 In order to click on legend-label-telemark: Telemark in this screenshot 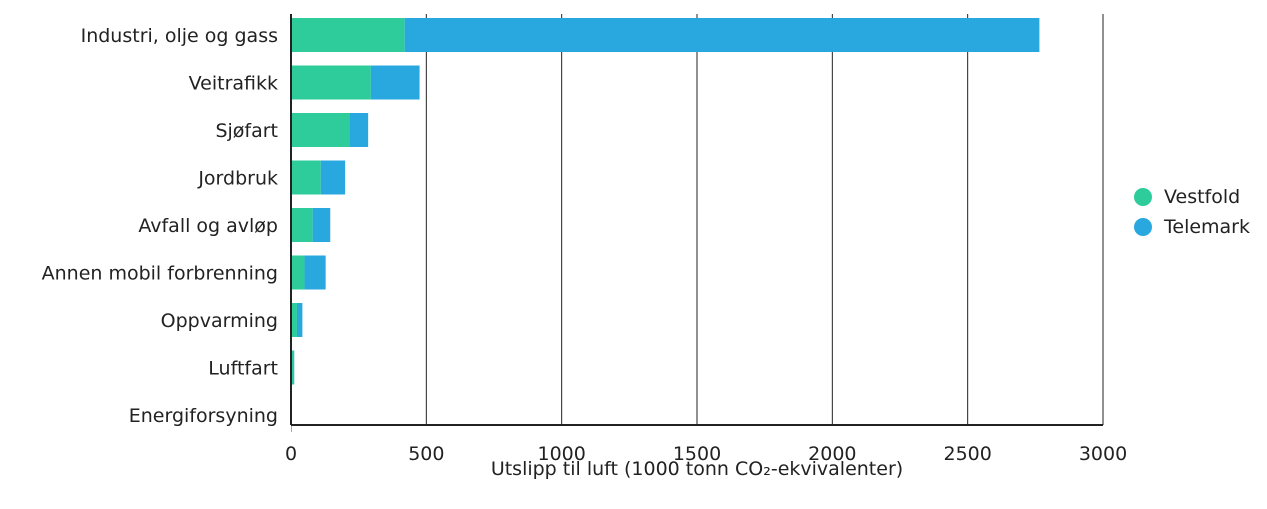, I will do `click(1207, 227)`.